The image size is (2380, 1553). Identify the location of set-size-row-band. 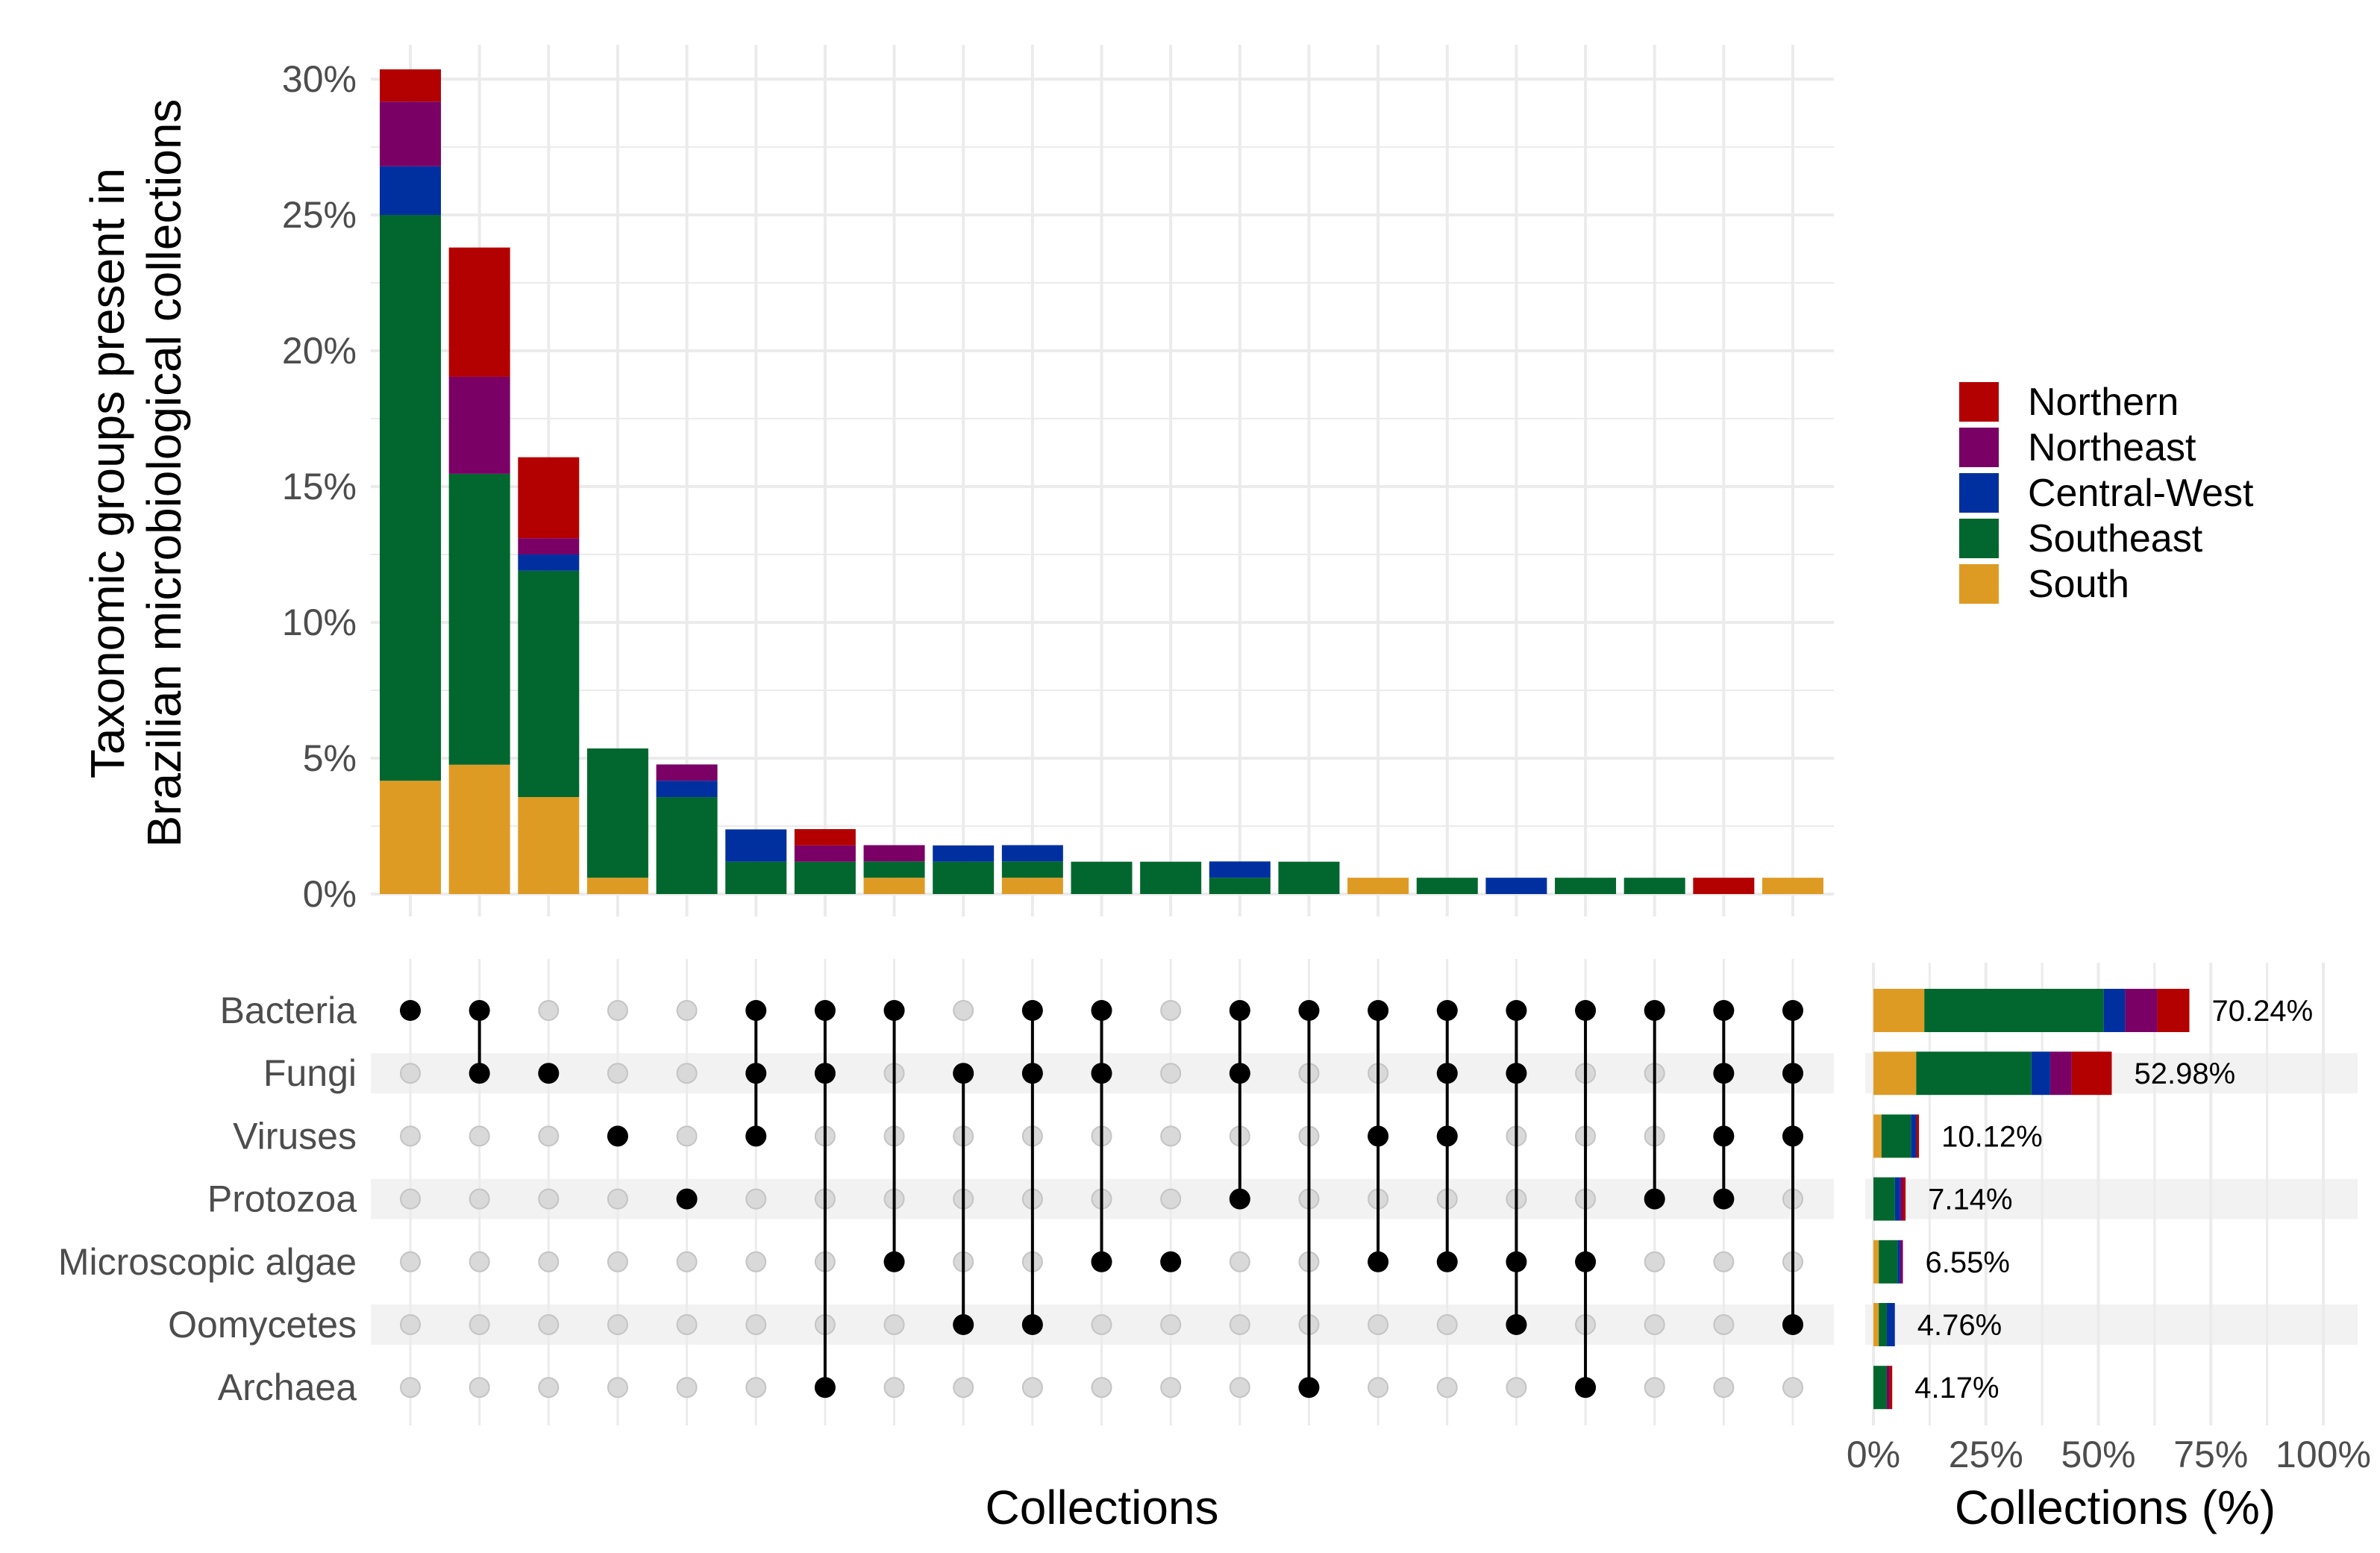
(2111, 1198).